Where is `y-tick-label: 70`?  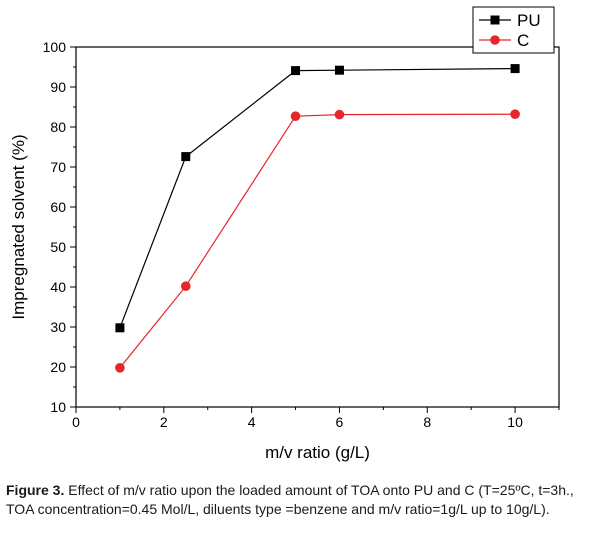
y-tick-label: 70 is located at coordinates (58, 167).